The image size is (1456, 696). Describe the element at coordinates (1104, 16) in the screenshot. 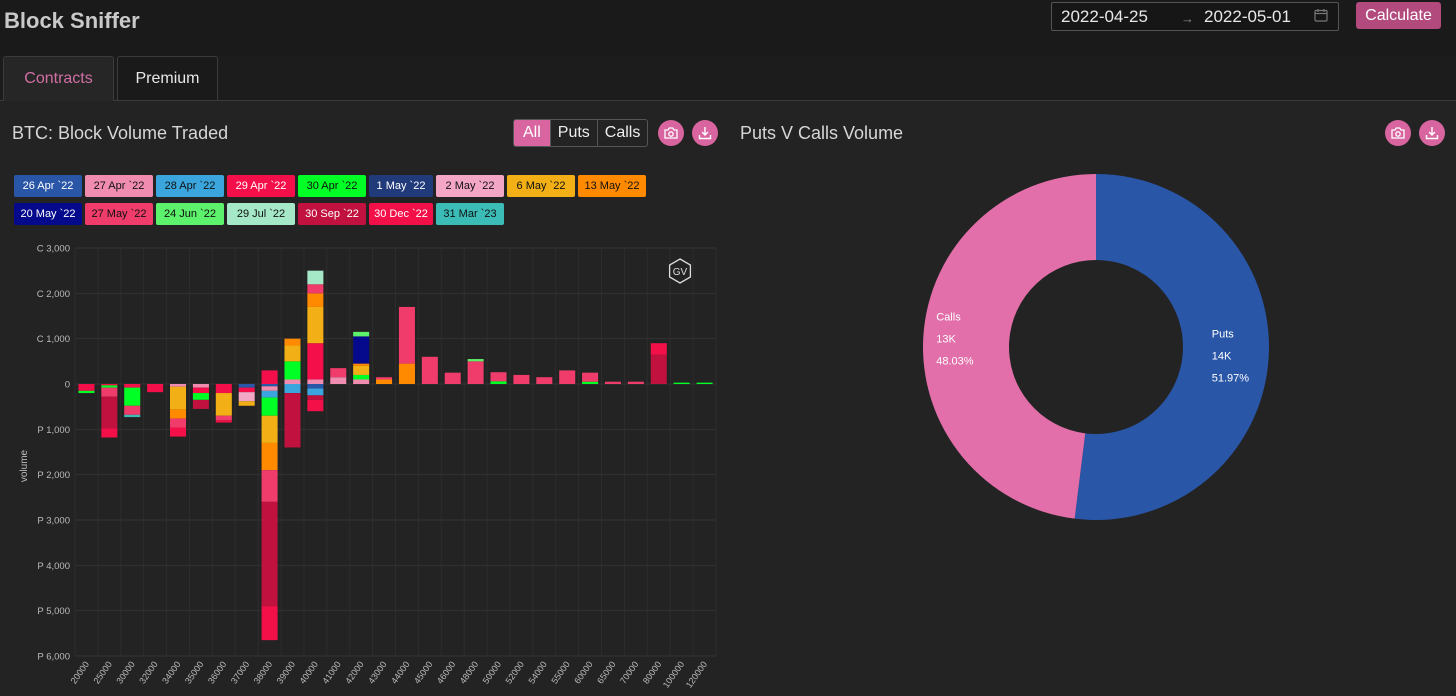

I see `start-date-input: 2022-04-25` at that location.